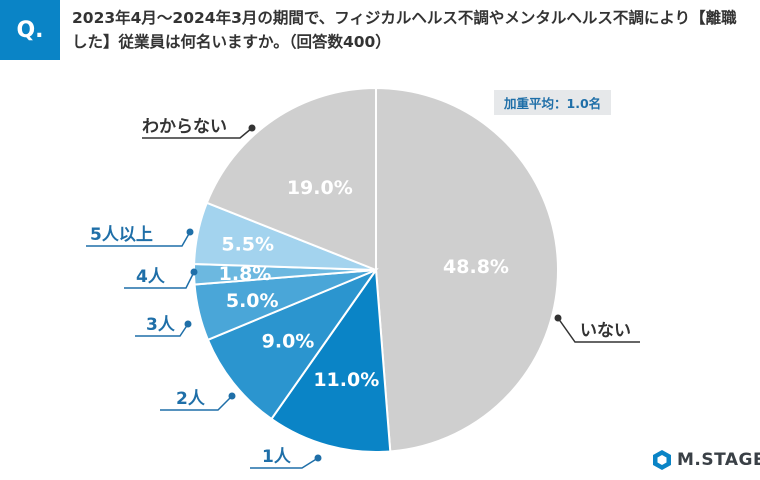 This screenshot has height=480, width=760. What do you see at coordinates (277, 457) in the screenshot?
I see `category-label: 1人` at bounding box center [277, 457].